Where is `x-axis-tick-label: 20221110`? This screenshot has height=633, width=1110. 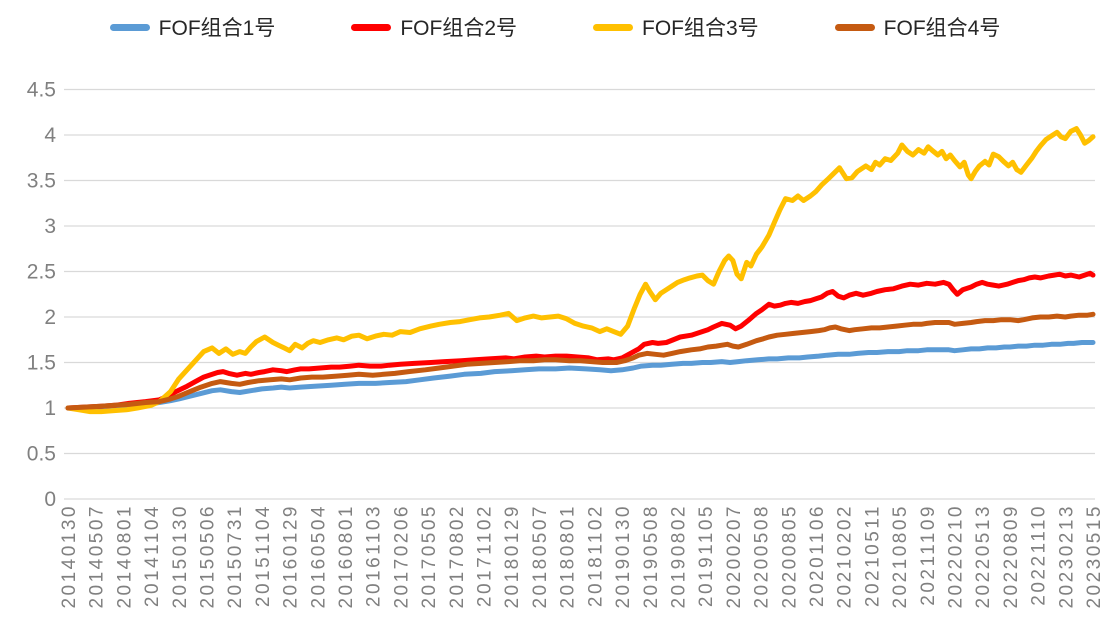
x-axis-tick-label: 20221110 is located at coordinates (1039, 555).